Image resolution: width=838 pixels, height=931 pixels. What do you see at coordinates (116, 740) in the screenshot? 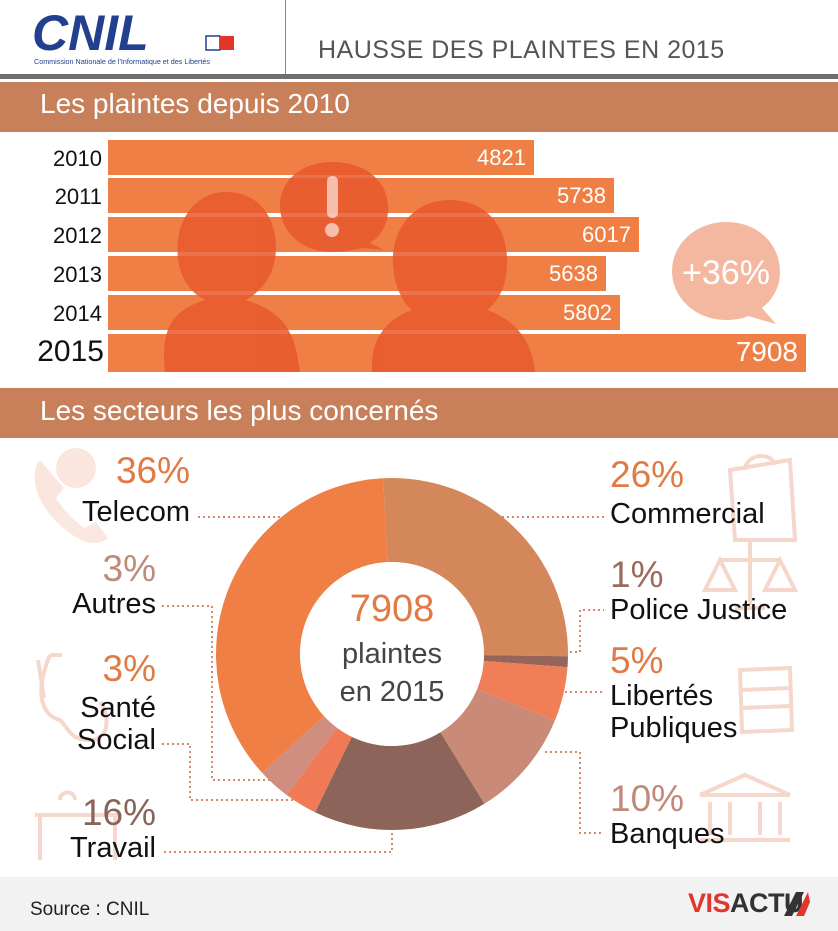
I see `sector-name-line: Social` at bounding box center [116, 740].